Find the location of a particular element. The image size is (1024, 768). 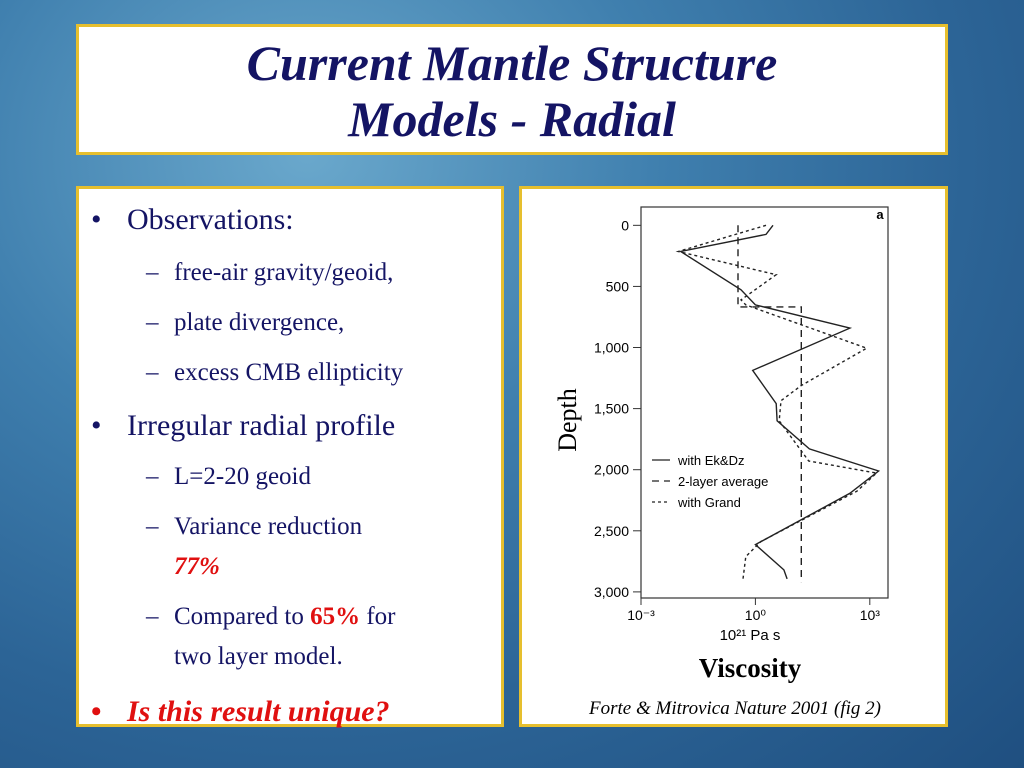

caption: Forte & Mitrovica Nature 2001 (fig 2) is located at coordinates (734, 708).